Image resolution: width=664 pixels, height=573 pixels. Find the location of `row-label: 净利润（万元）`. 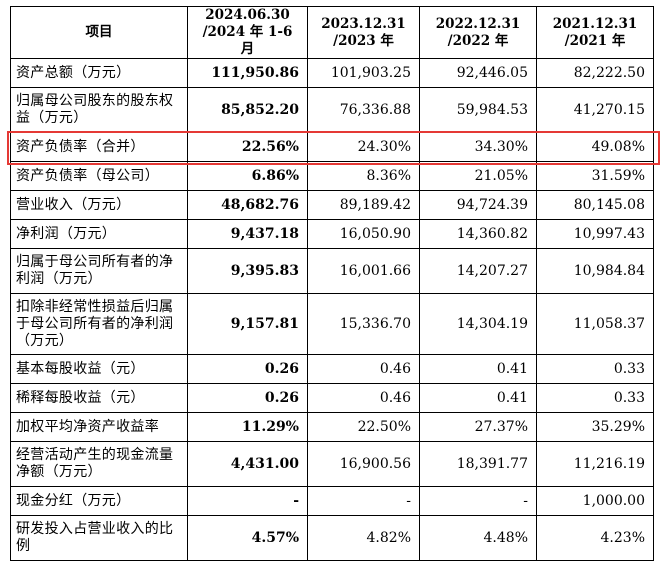

row-label: 净利润（万元） is located at coordinates (99, 234).